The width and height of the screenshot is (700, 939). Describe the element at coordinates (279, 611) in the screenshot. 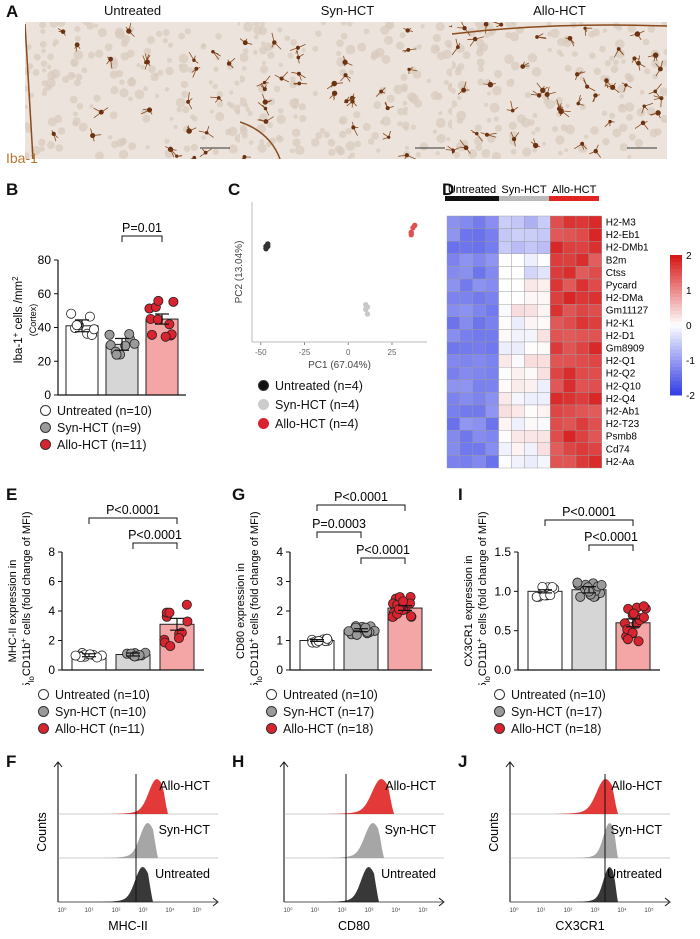

I see `y-tick-label: 2` at that location.